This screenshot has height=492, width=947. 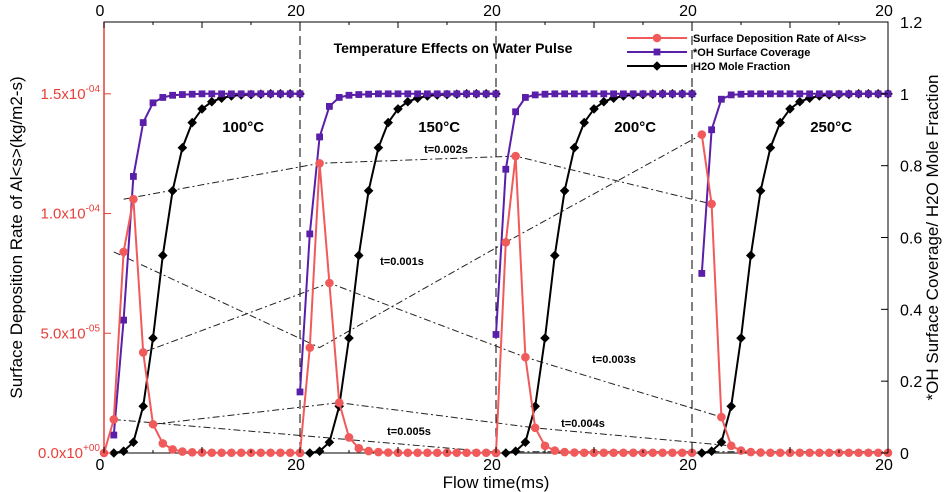 I want to click on time-guide-line, so click(x=417, y=180).